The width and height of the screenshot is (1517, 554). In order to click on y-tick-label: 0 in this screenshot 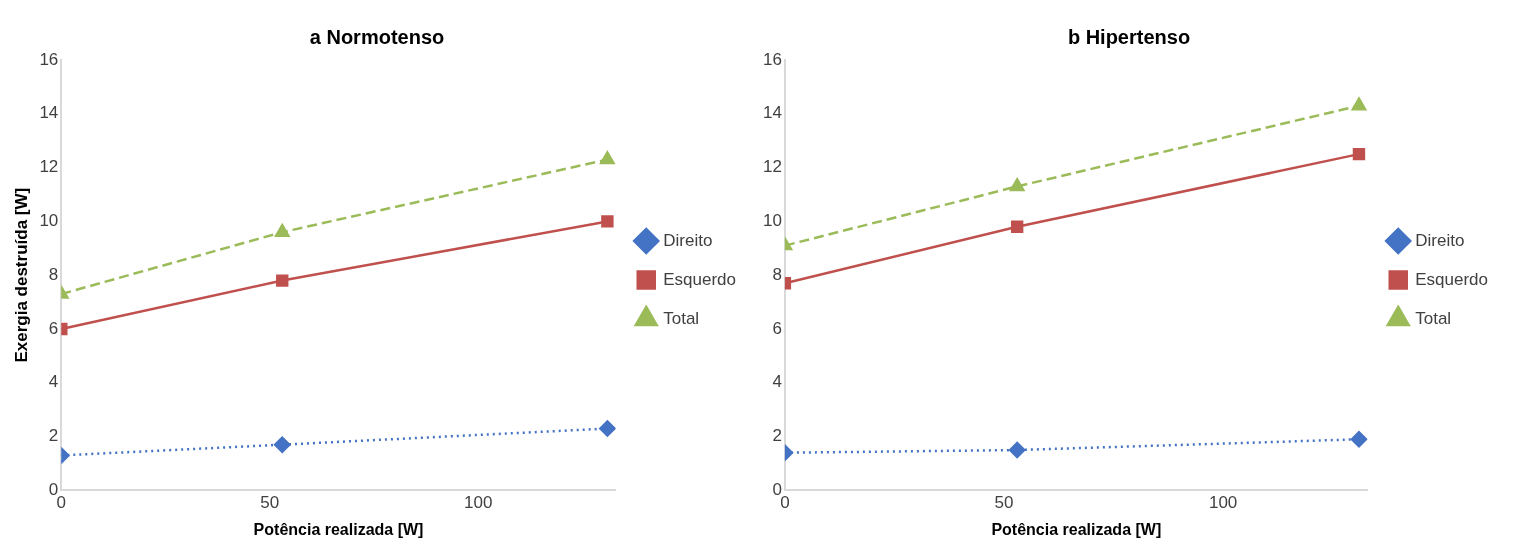, I will do `click(777, 490)`.